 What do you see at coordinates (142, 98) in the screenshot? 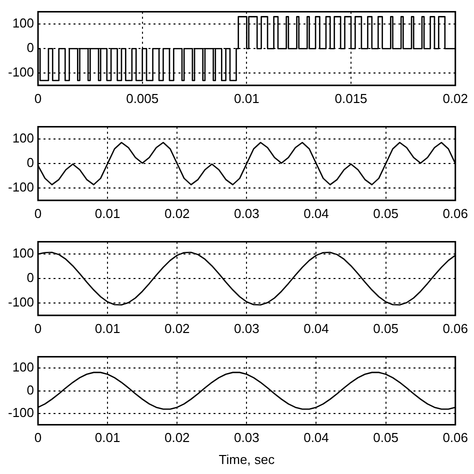
I see `x-tick-label: 0.005` at bounding box center [142, 98].